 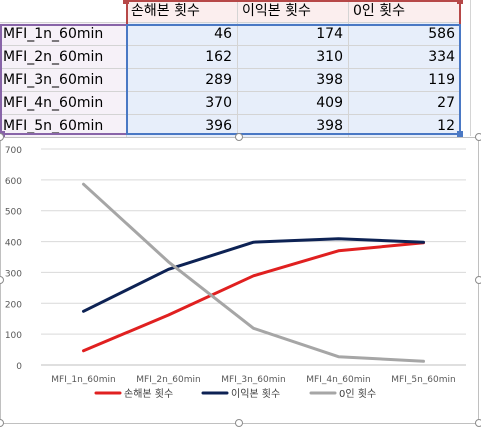 What do you see at coordinates (63, 103) in the screenshot?
I see `row-label-4: MFI_4n_60min` at bounding box center [63, 103].